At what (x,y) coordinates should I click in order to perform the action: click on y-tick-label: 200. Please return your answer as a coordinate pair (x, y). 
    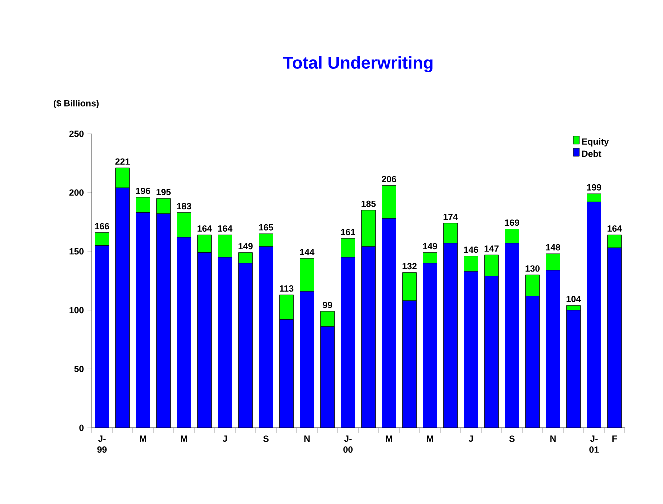
    Looking at the image, I should click on (77, 193).